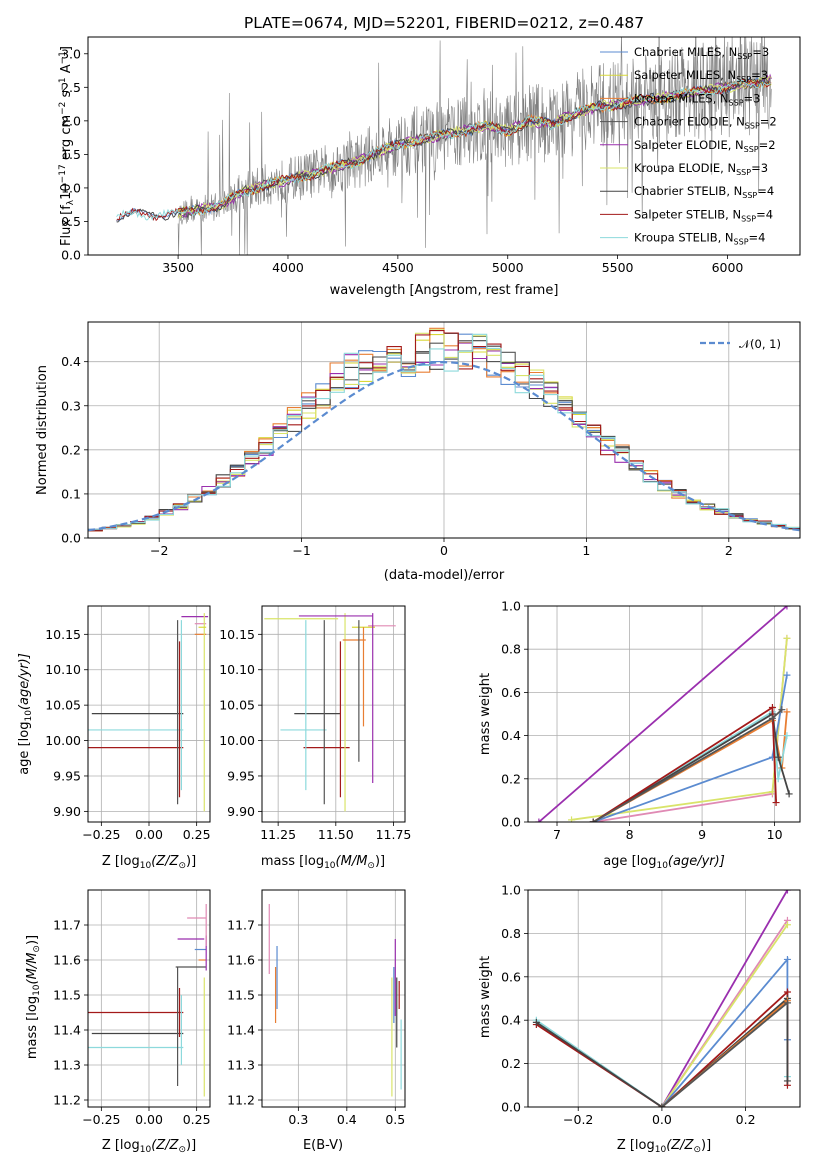  What do you see at coordinates (237, 634) in the screenshot?
I see `y-tick-label: 10.15` at bounding box center [237, 634].